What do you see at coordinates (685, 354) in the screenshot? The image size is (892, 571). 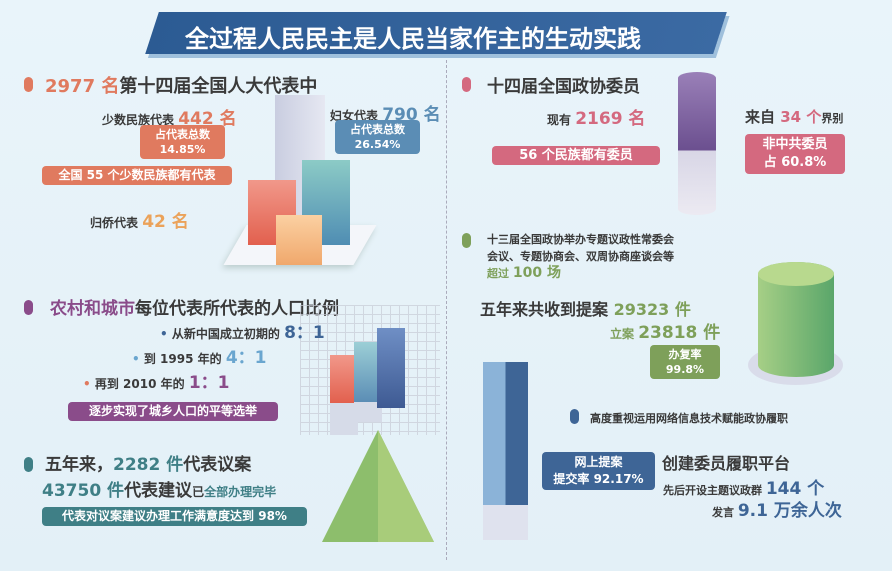 I see `rate-label: 办复率` at bounding box center [685, 354].